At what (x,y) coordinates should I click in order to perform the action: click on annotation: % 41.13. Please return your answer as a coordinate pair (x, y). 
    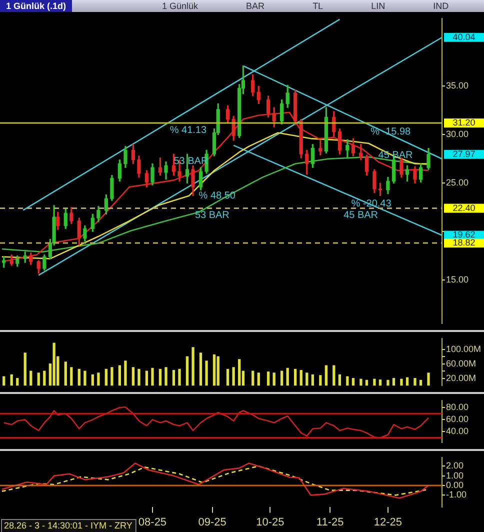
    Looking at the image, I should click on (188, 130).